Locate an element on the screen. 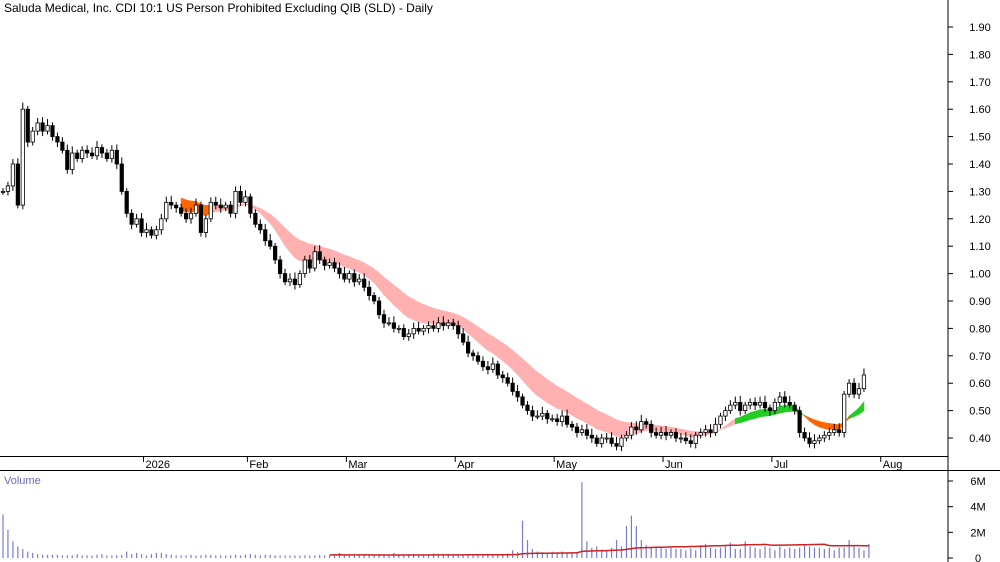  price-tick-label: 1.20 is located at coordinates (979, 220).